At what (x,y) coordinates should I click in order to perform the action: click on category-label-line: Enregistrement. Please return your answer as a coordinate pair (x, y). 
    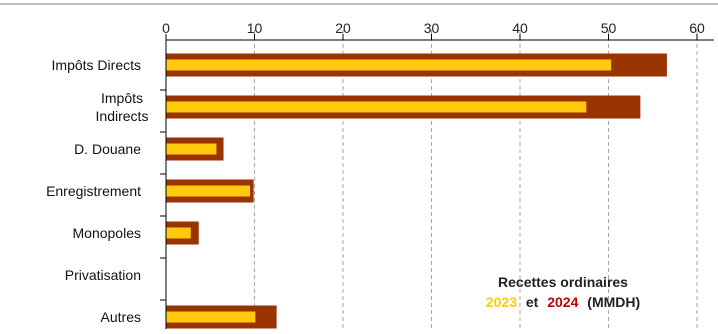
    Looking at the image, I should click on (93, 191).